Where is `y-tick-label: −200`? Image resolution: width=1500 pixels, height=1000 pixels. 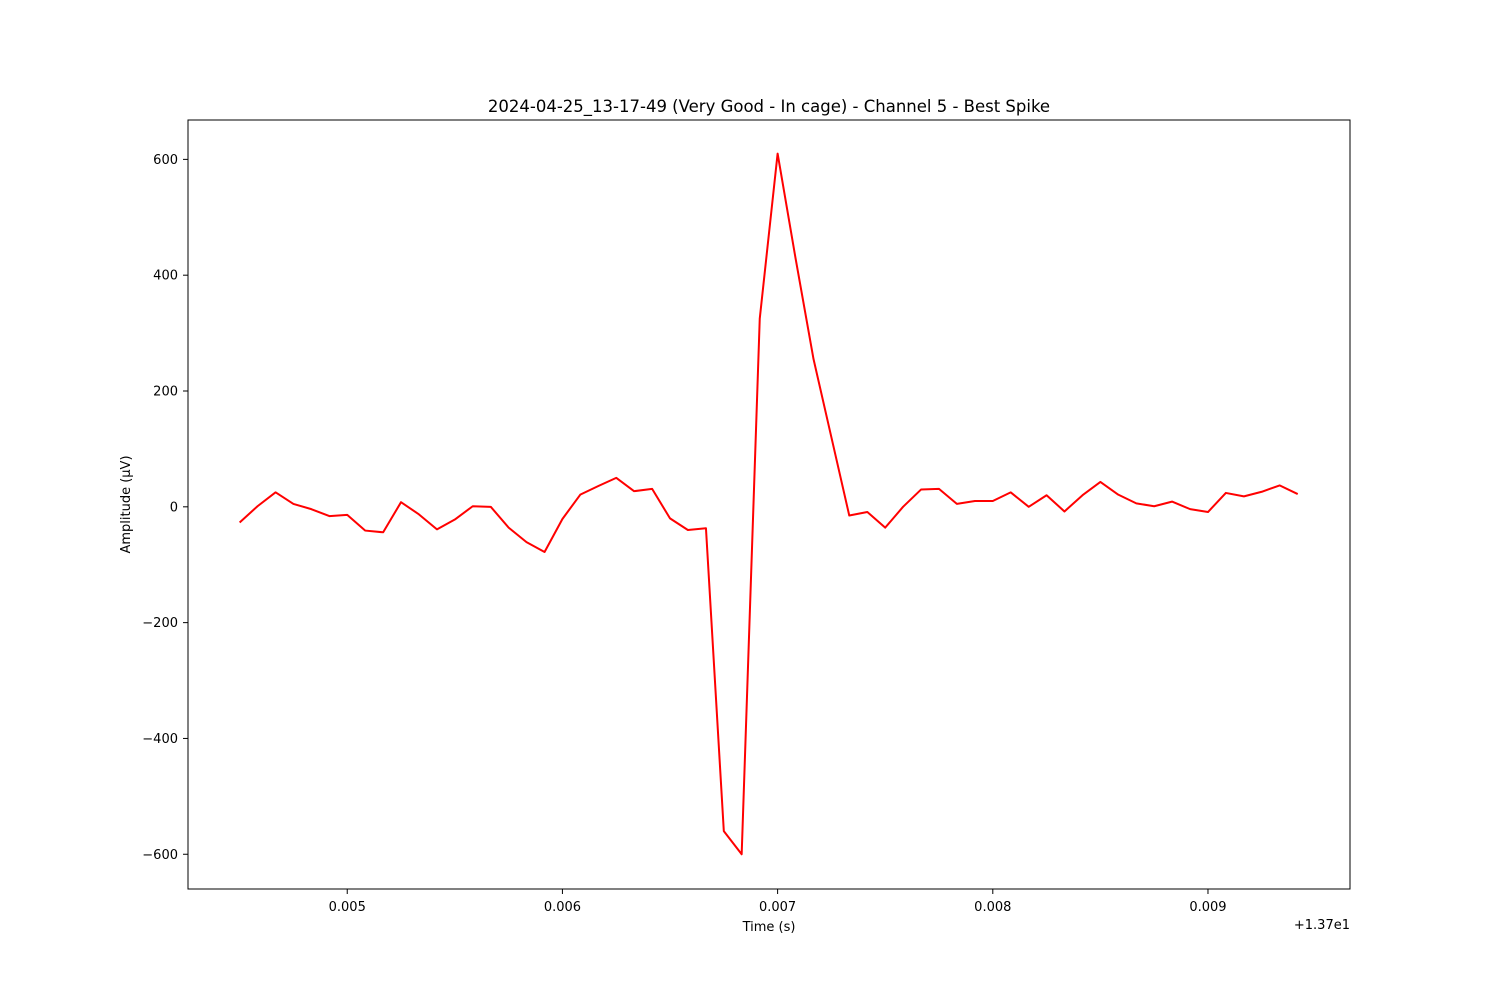
y-tick-label: −200 is located at coordinates (160, 623).